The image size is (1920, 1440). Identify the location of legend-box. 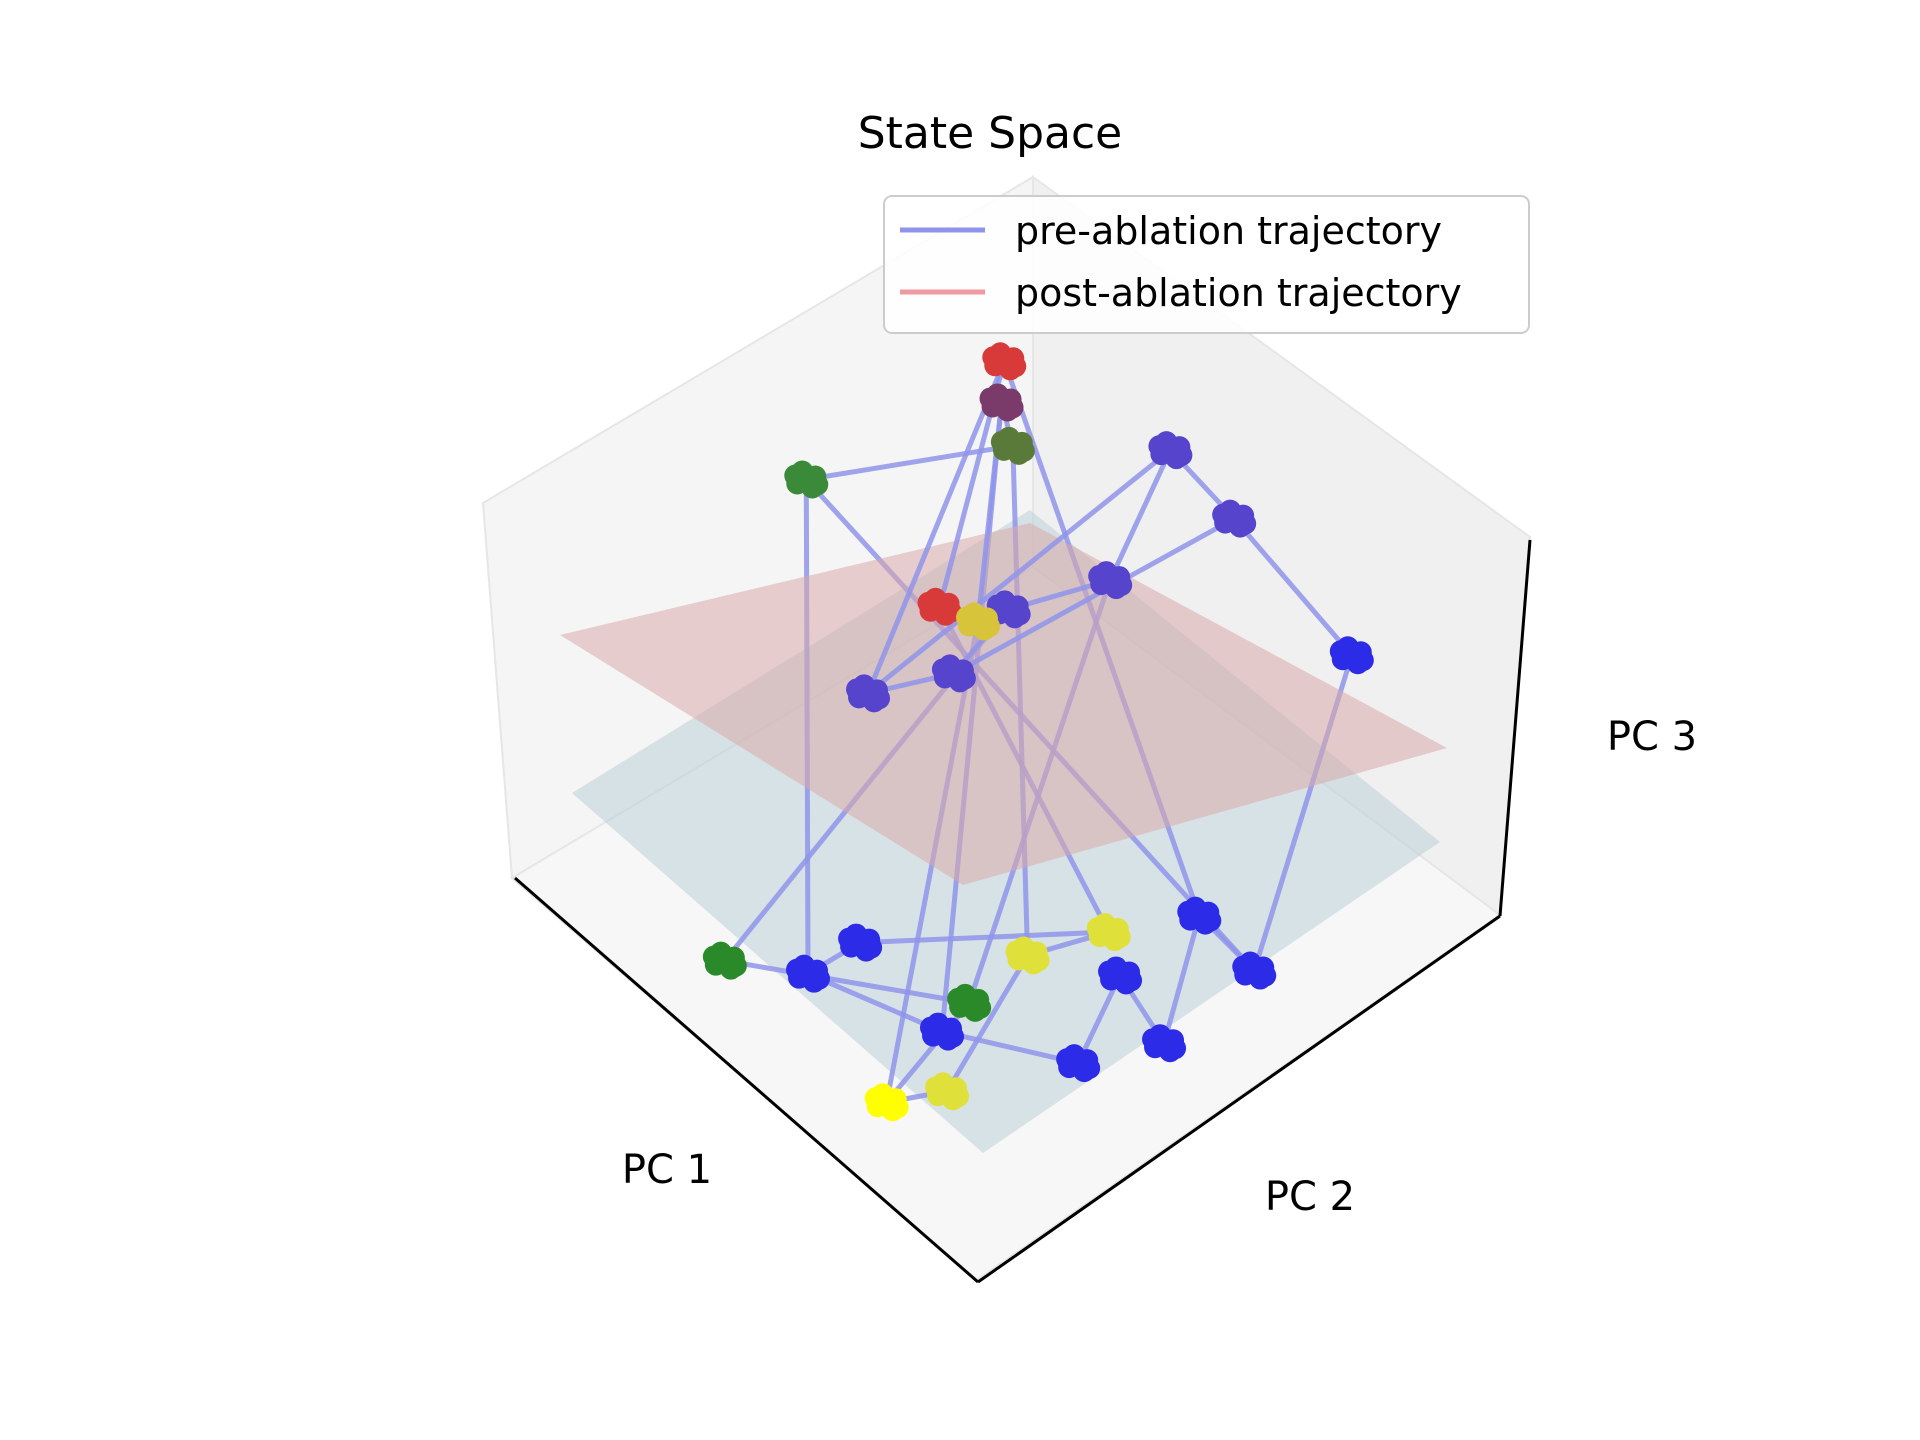
(1206, 264).